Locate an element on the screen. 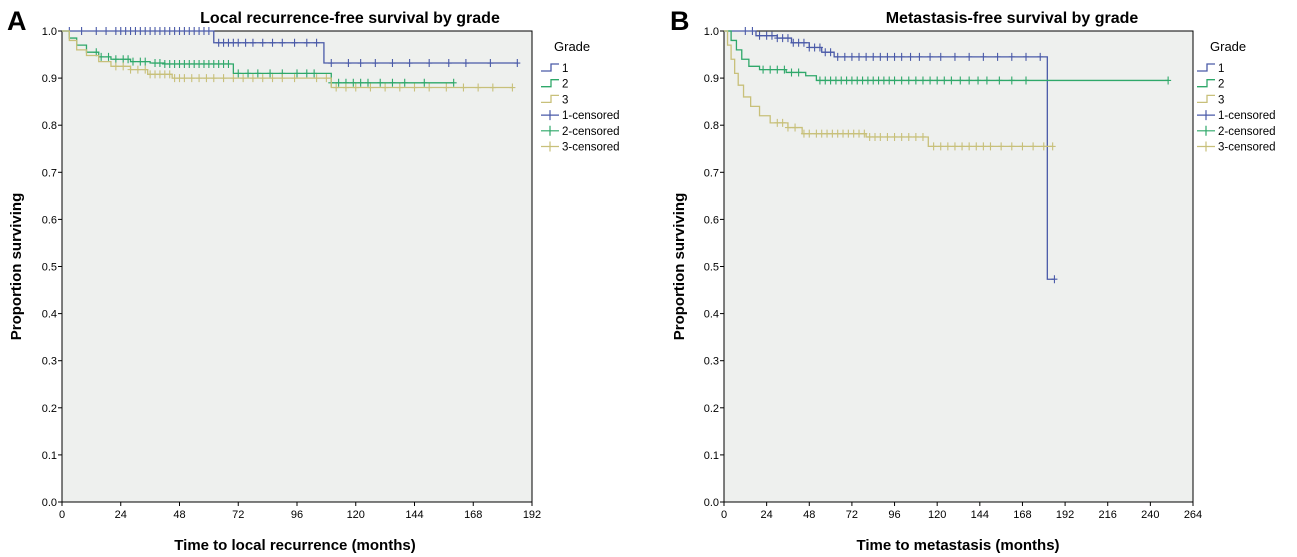 This screenshot has height=557, width=1297. x-tick-label: 120 is located at coordinates (356, 515).